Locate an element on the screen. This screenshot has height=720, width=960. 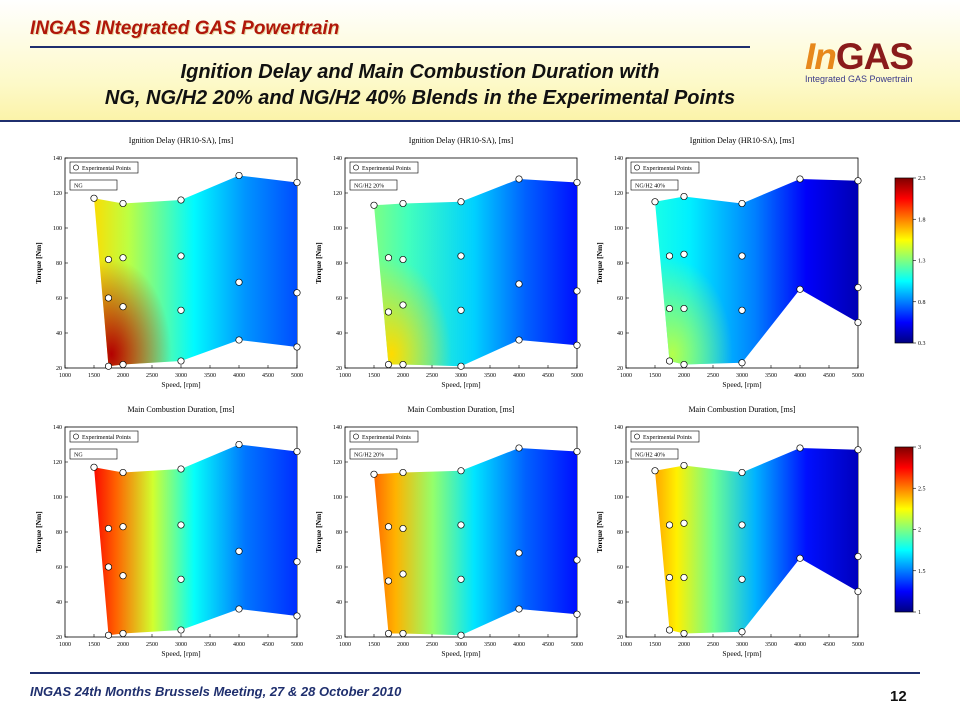
legend-label: Experimental Points is located at coordinates (106, 169).